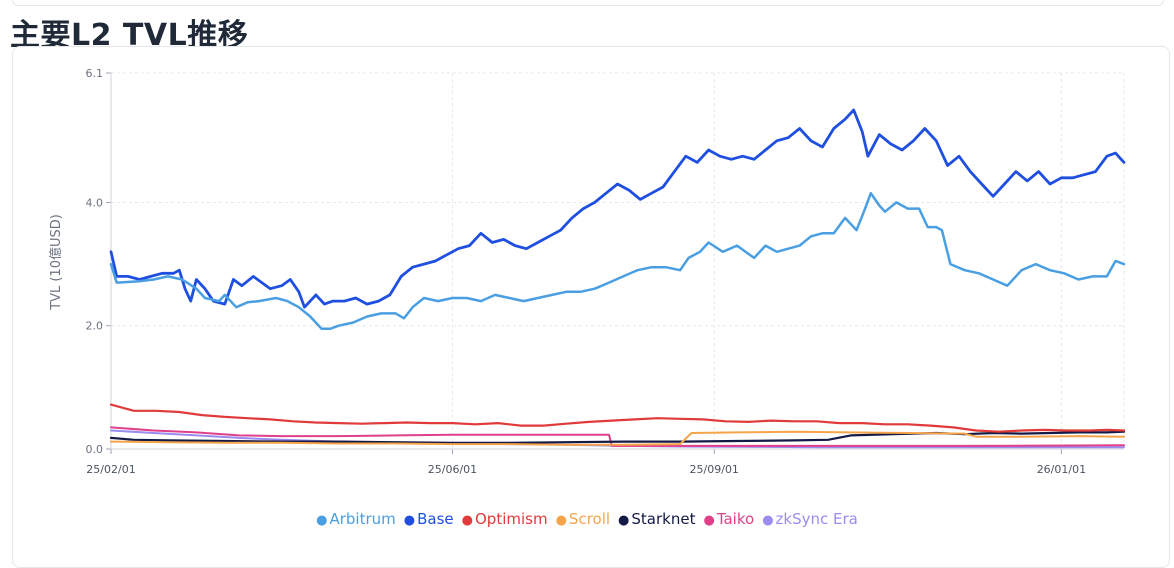 Image resolution: width=1174 pixels, height=568 pixels. What do you see at coordinates (95, 202) in the screenshot?
I see `y-tick-label: 4.0` at bounding box center [95, 202].